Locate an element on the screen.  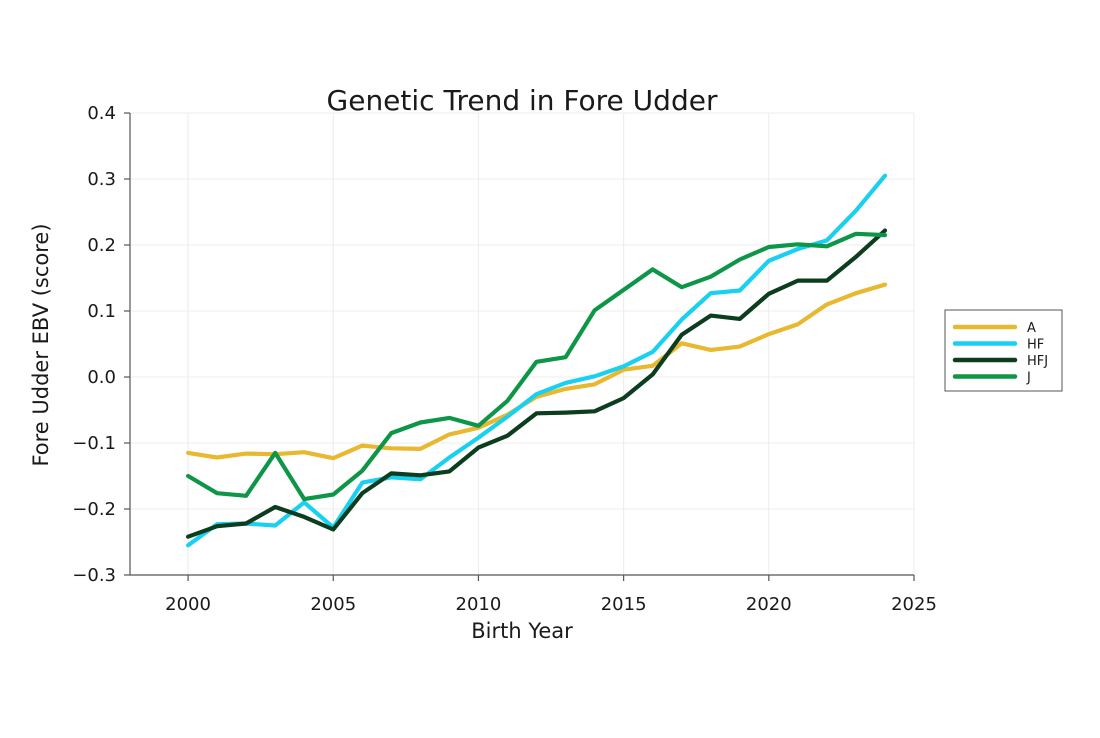
y-tick-label: −0.1 is located at coordinates (94, 443).